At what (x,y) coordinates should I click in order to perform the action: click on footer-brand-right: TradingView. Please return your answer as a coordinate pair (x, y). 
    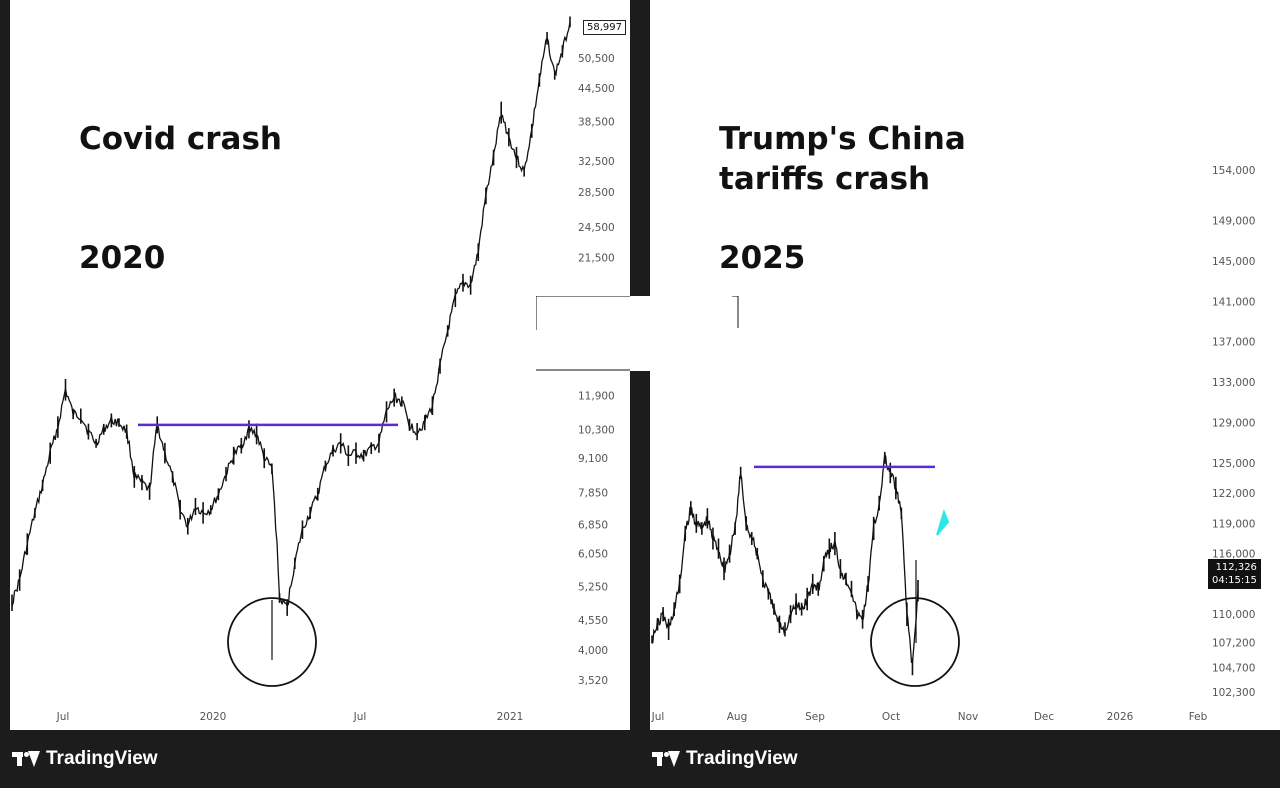
    Looking at the image, I should click on (725, 759).